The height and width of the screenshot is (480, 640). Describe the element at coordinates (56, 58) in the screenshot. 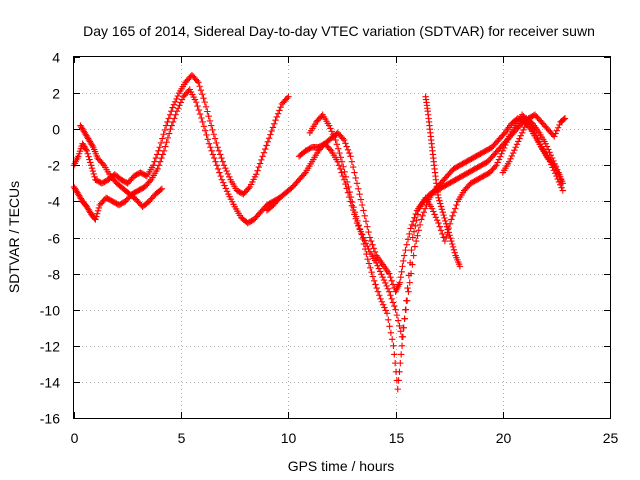

I see `y-tick-label: 4` at that location.